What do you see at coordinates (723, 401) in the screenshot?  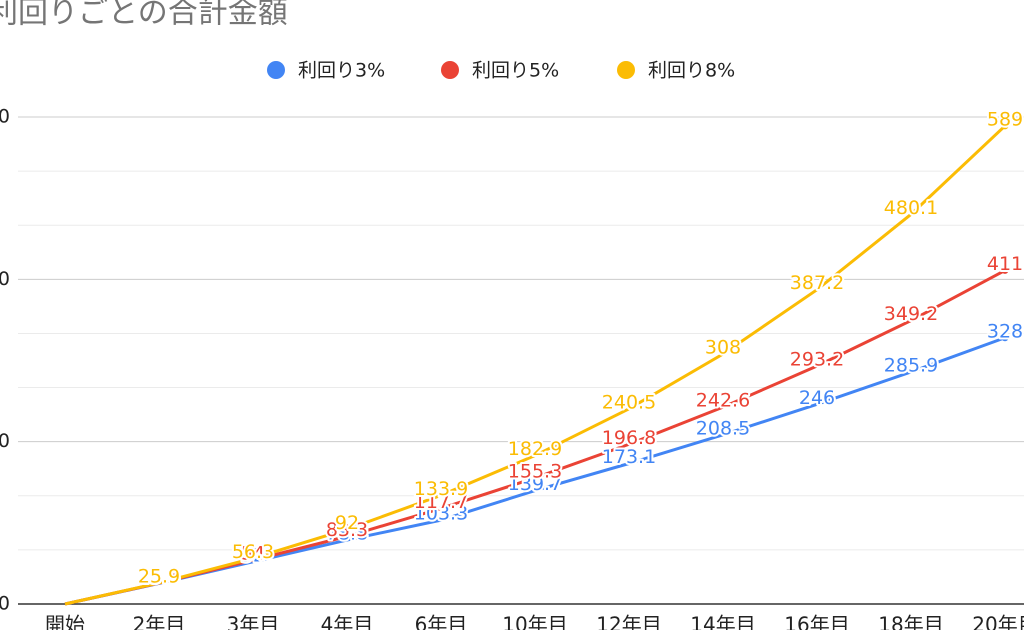 I see `data-label: 242.6` at bounding box center [723, 401].